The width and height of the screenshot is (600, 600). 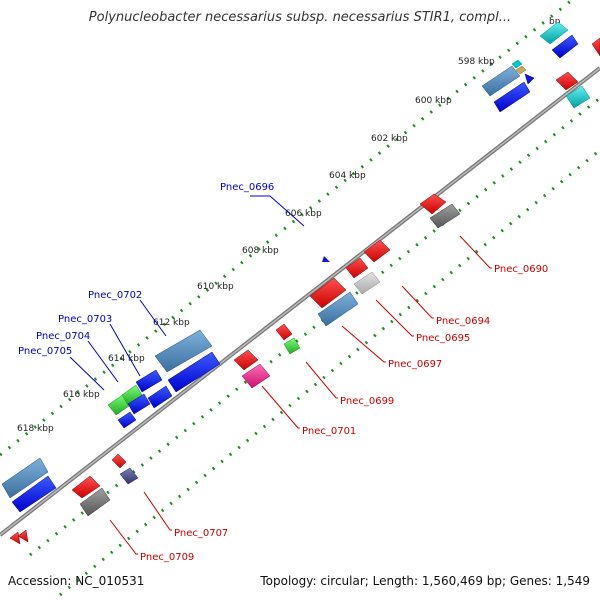 What do you see at coordinates (215, 287) in the screenshot?
I see `tick-label: 610 kbp` at bounding box center [215, 287].